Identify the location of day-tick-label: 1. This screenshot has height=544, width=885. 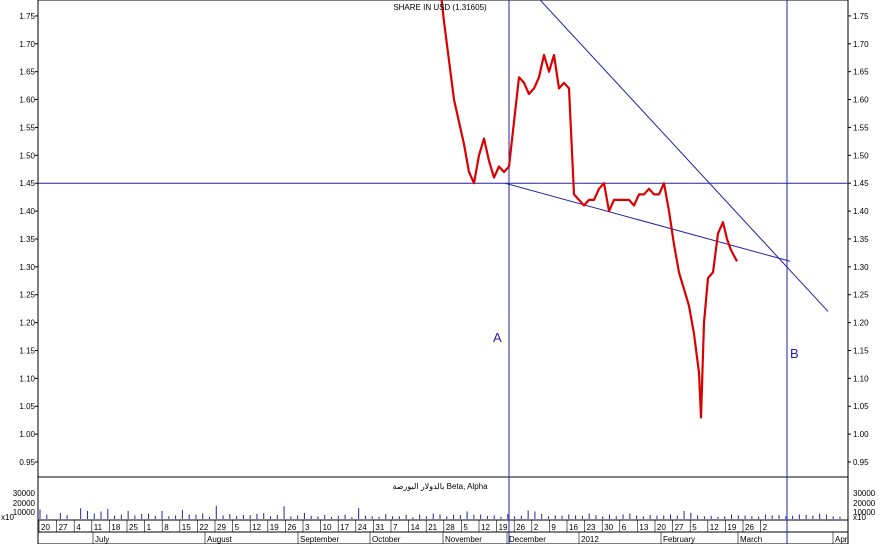
(149, 527).